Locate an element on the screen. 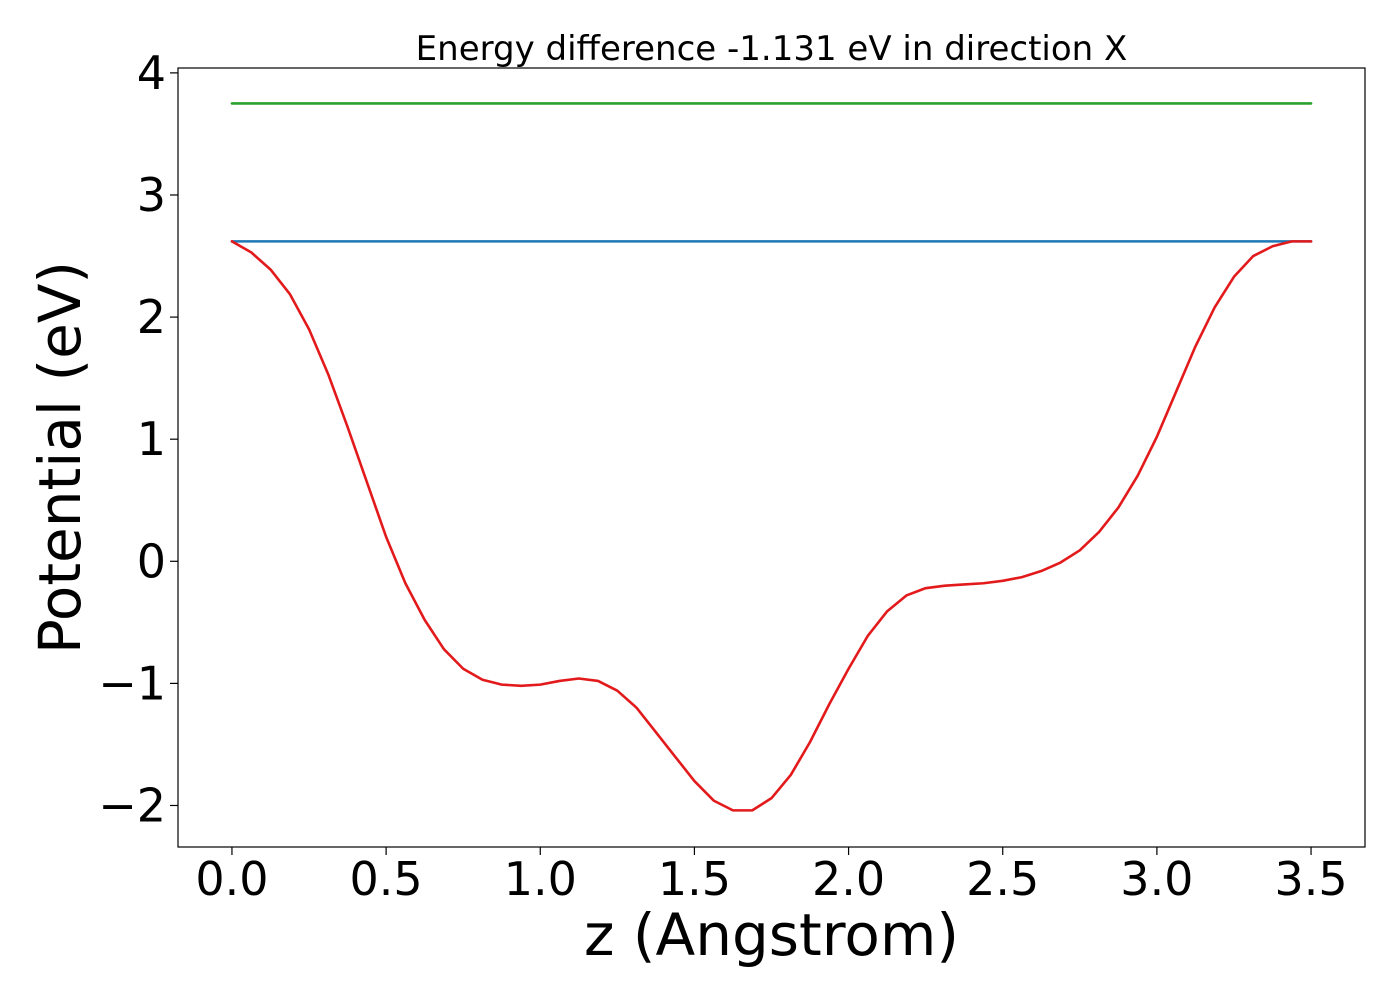  y-tick-label: 4 is located at coordinates (151, 73).